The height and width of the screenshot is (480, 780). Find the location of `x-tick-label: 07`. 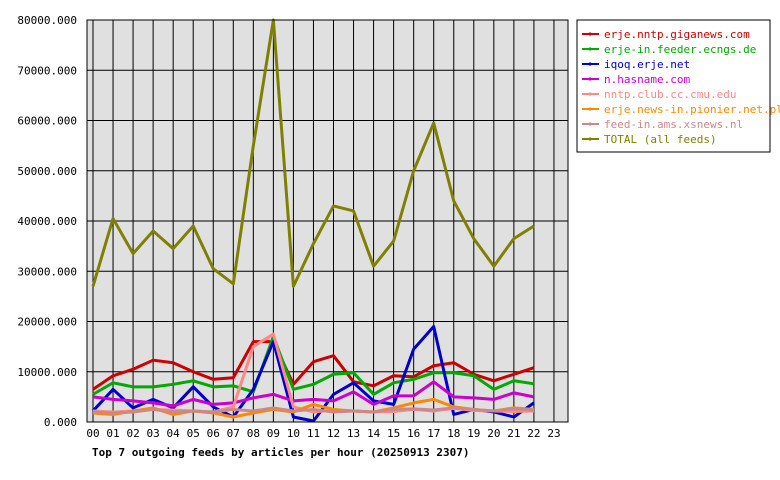

x-tick-label: 07 is located at coordinates (233, 433).